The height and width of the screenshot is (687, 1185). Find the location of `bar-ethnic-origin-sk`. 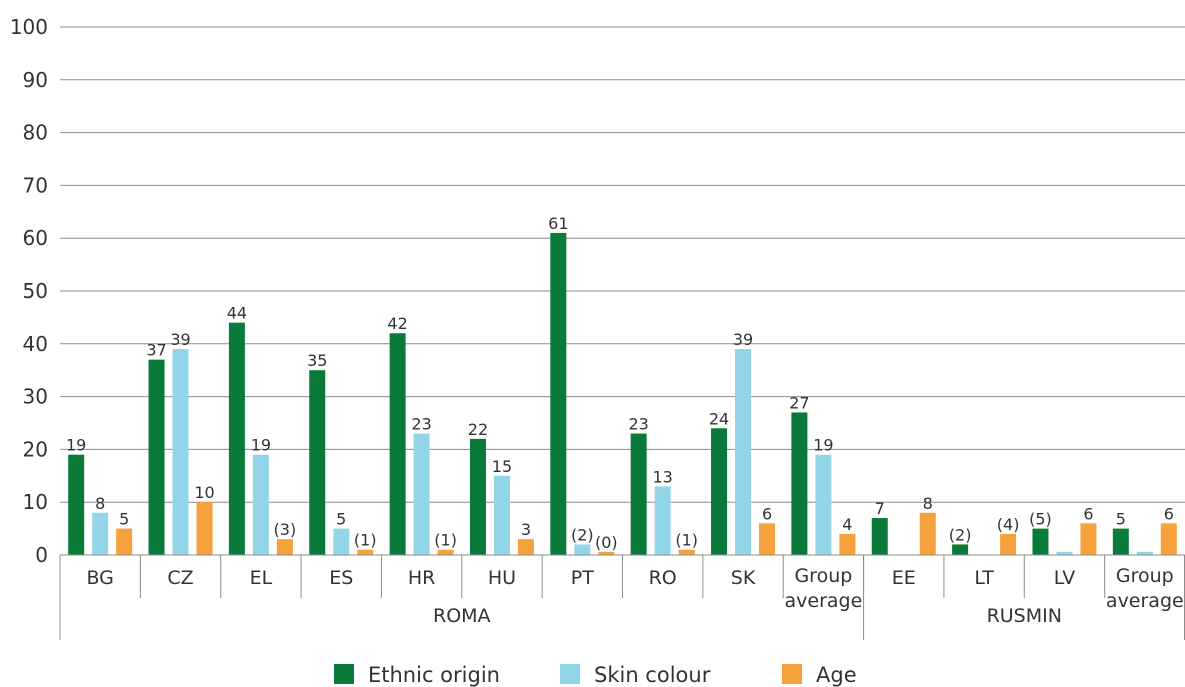

bar-ethnic-origin-sk is located at coordinates (719, 491).